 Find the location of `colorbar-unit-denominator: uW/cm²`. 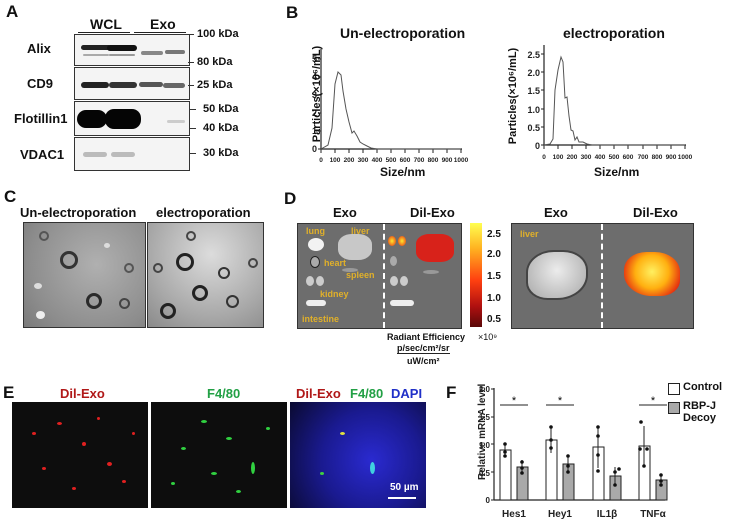

colorbar-unit-denominator: uW/cm² is located at coordinates (423, 361).